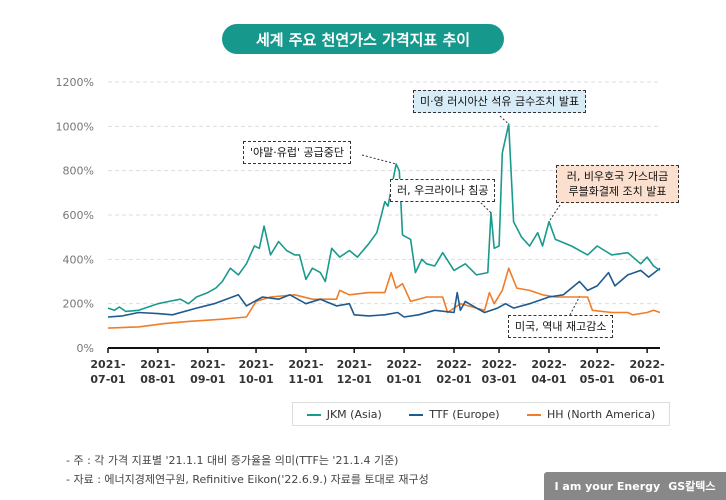 Image resolution: width=726 pixels, height=500 pixels. I want to click on chart-title: 세계 주요 천연가스 가격지표 추이, so click(363, 39).